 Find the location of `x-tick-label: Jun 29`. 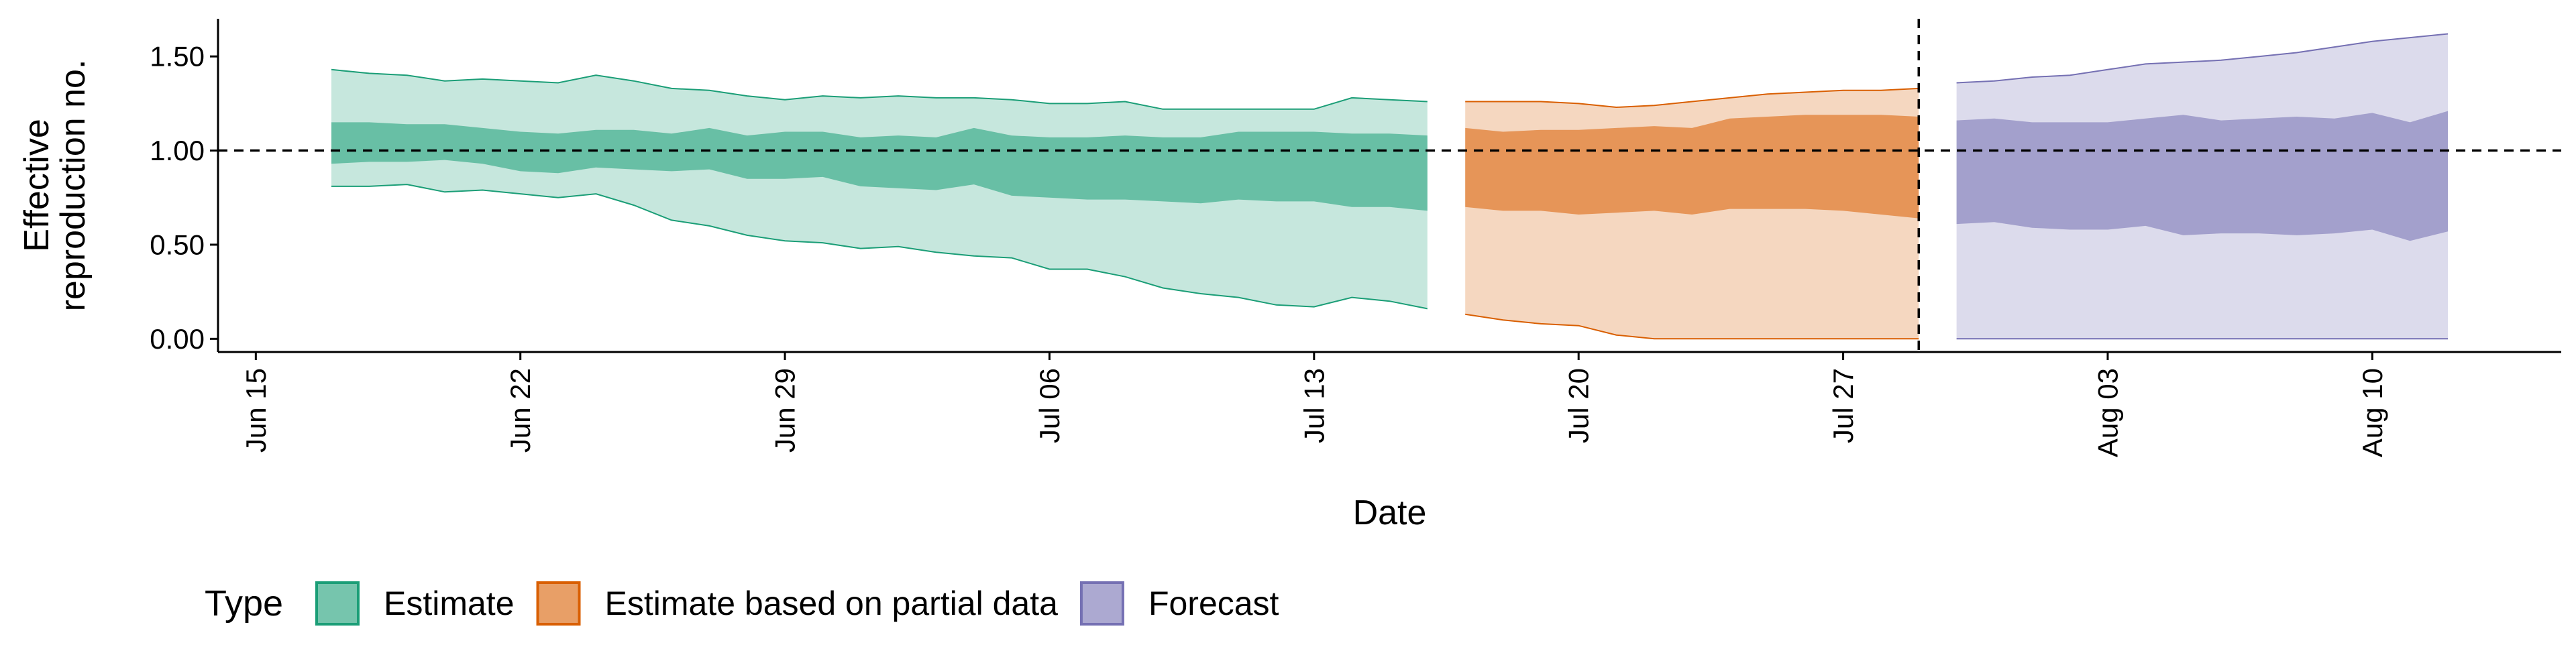

x-tick-label: Jun 29 is located at coordinates (785, 411).